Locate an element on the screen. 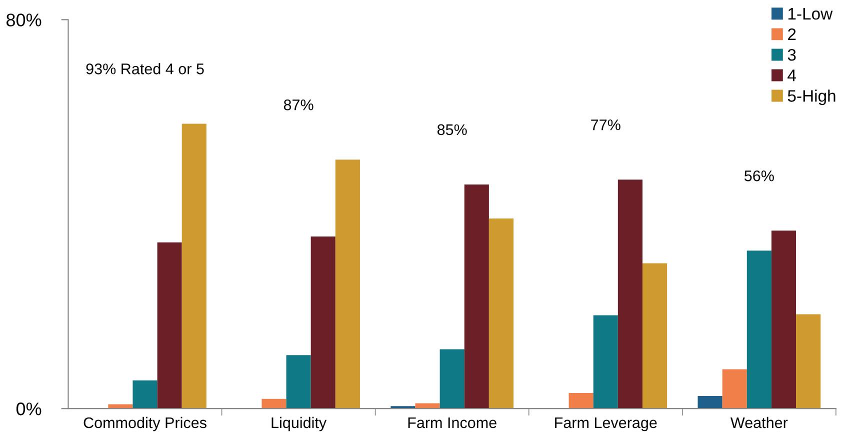 The height and width of the screenshot is (437, 853). annotation: 56% is located at coordinates (759, 176).